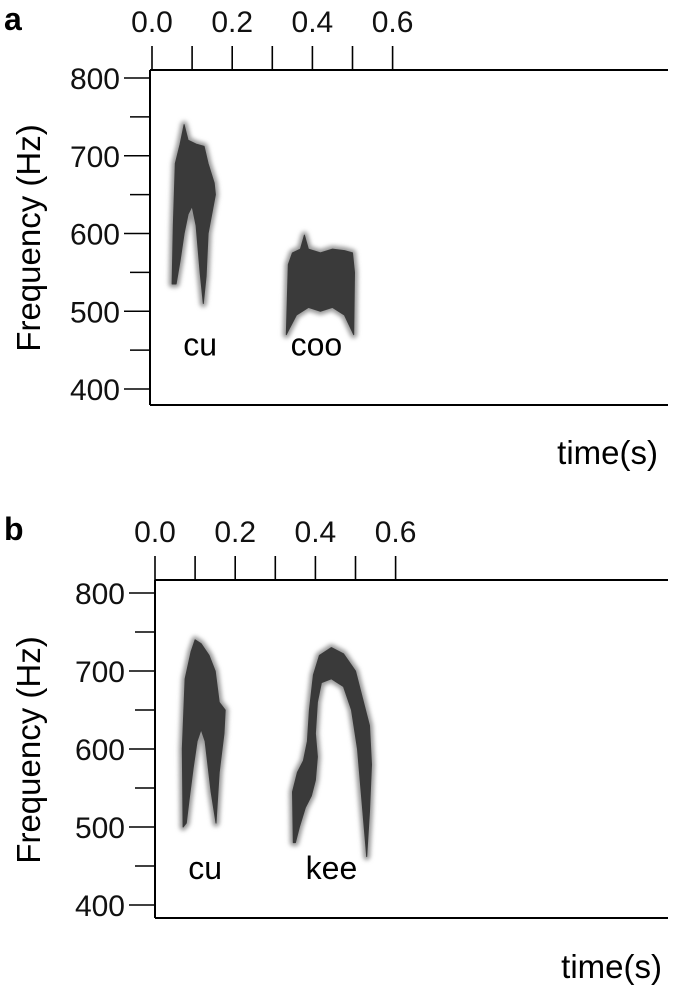 The image size is (685, 987). Describe the element at coordinates (14, 529) in the screenshot. I see `panel-letter: b` at that location.